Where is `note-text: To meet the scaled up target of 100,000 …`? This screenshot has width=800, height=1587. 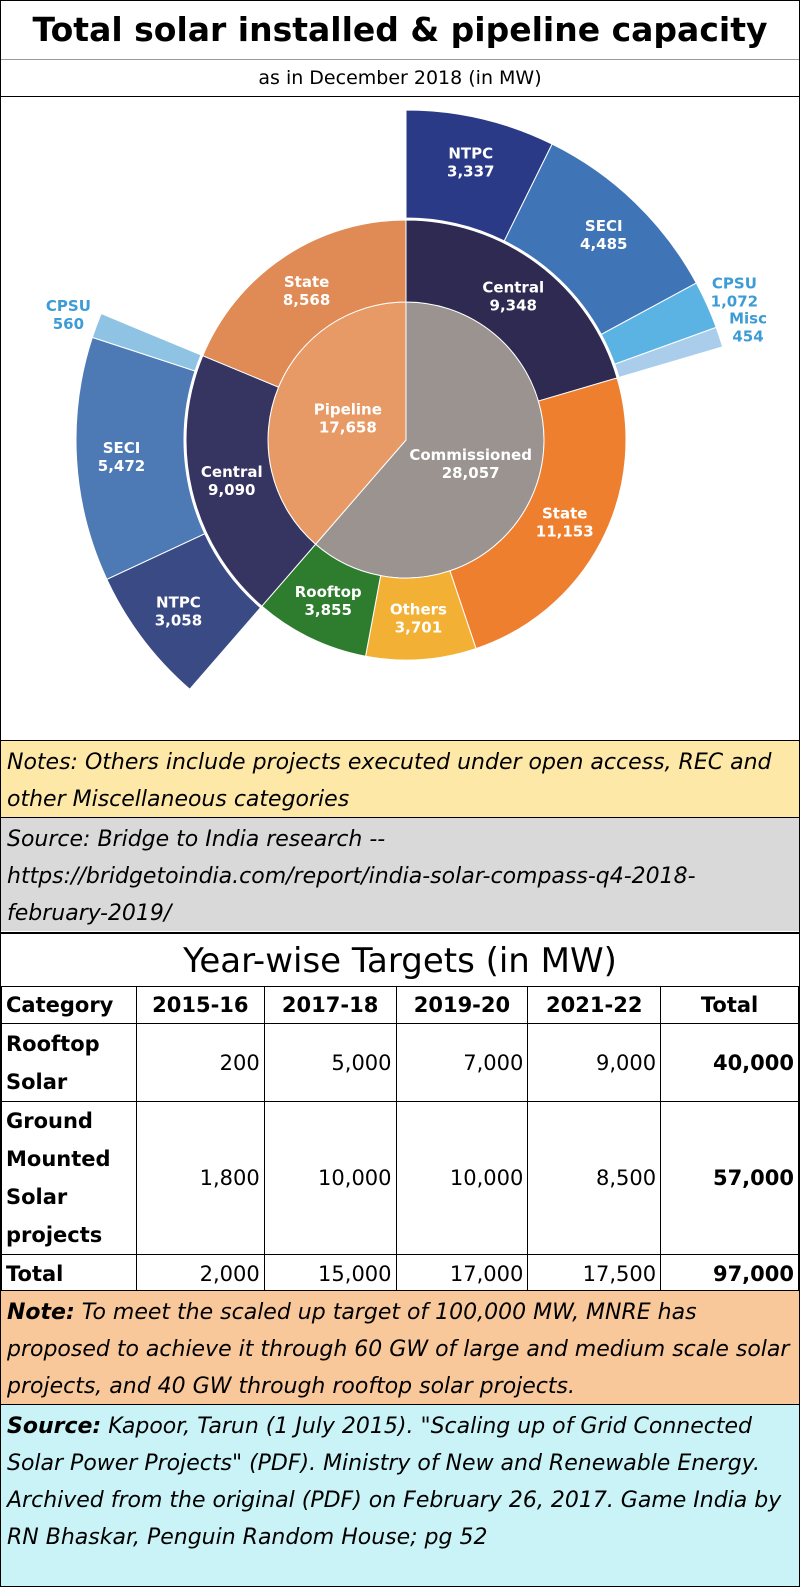 note-text: To meet the scaled up target of 100,000 … is located at coordinates (398, 1349).